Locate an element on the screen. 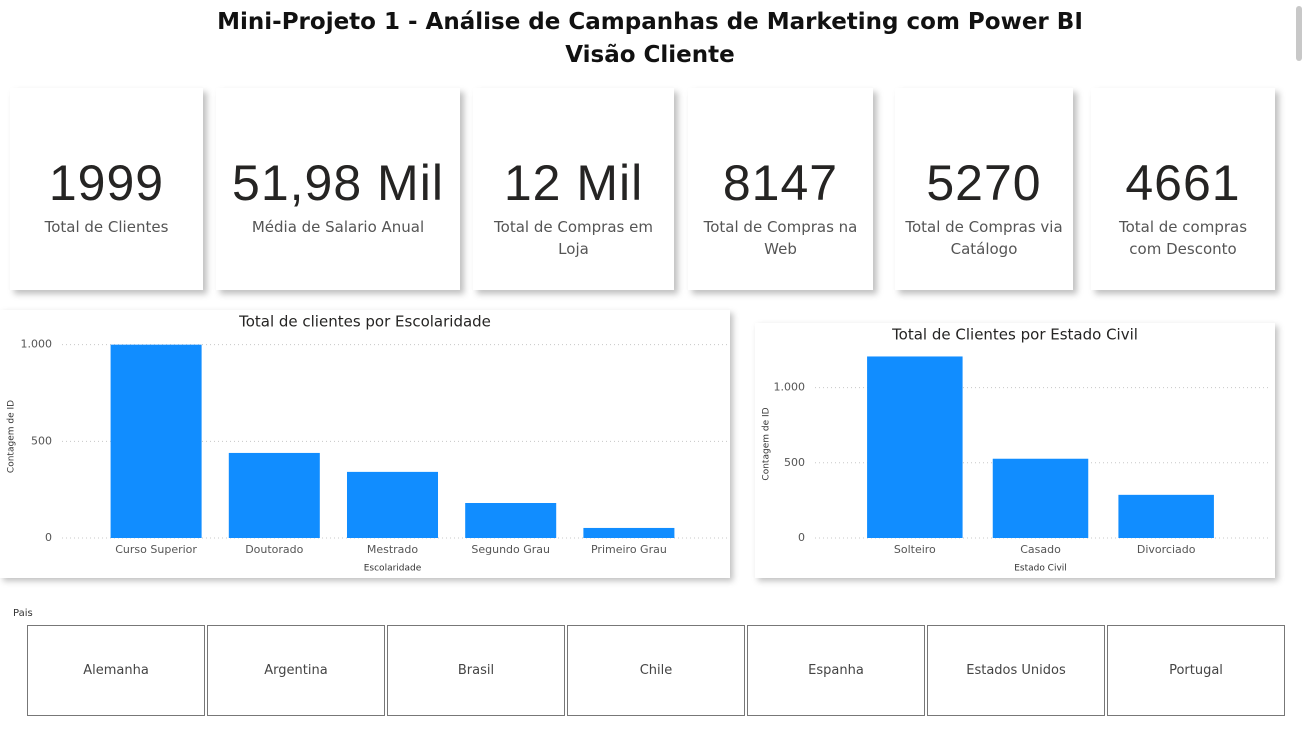 Image resolution: width=1306 pixels, height=735 pixels. kpi-card: 4661 Total de compras com Desconto is located at coordinates (1183, 189).